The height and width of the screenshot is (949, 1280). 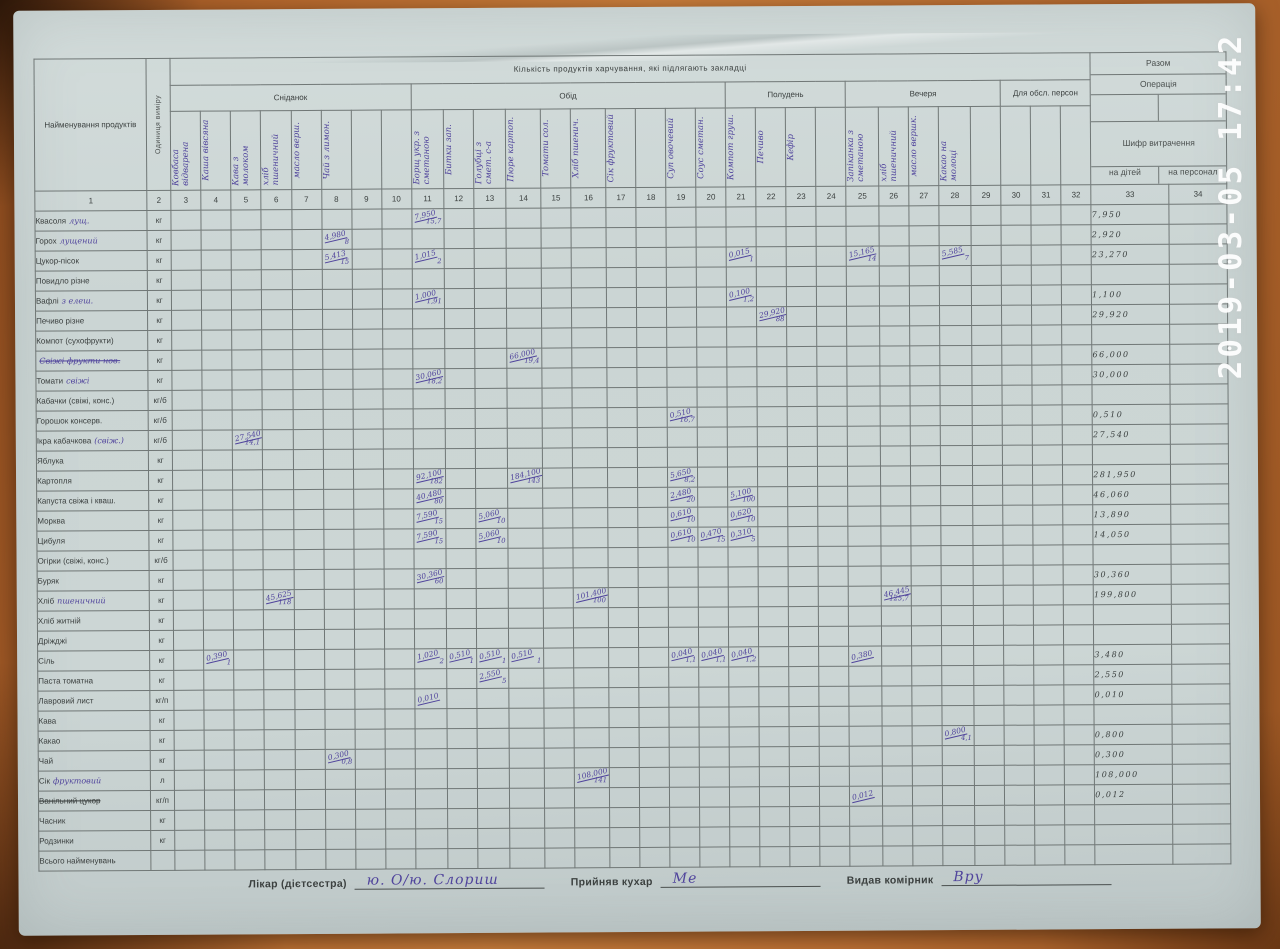 What do you see at coordinates (276, 150) in the screenshot?
I see `dish-header-cell: хліб пшеничний` at bounding box center [276, 150].